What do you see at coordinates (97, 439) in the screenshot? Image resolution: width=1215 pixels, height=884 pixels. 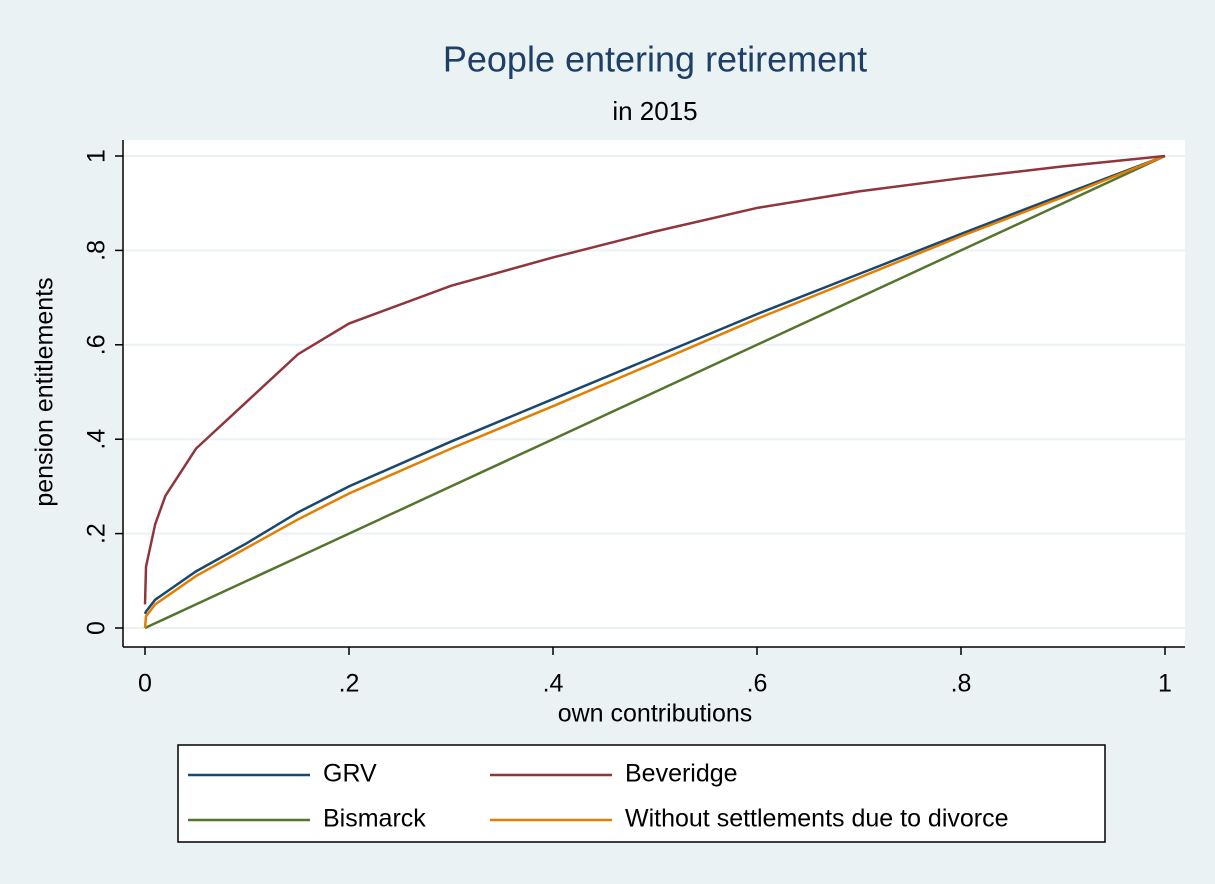 I see `y-tick-label: .4` at bounding box center [97, 439].